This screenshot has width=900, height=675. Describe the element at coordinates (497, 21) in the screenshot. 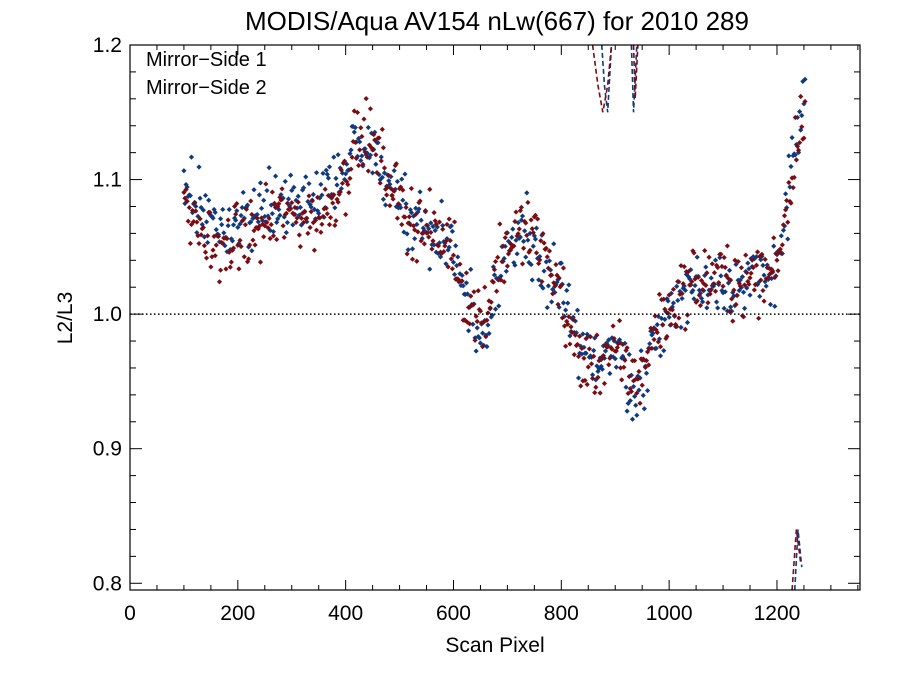

I see `chart-title: MODIS/Aqua AV154 nLw(667) for 2010 289` at that location.